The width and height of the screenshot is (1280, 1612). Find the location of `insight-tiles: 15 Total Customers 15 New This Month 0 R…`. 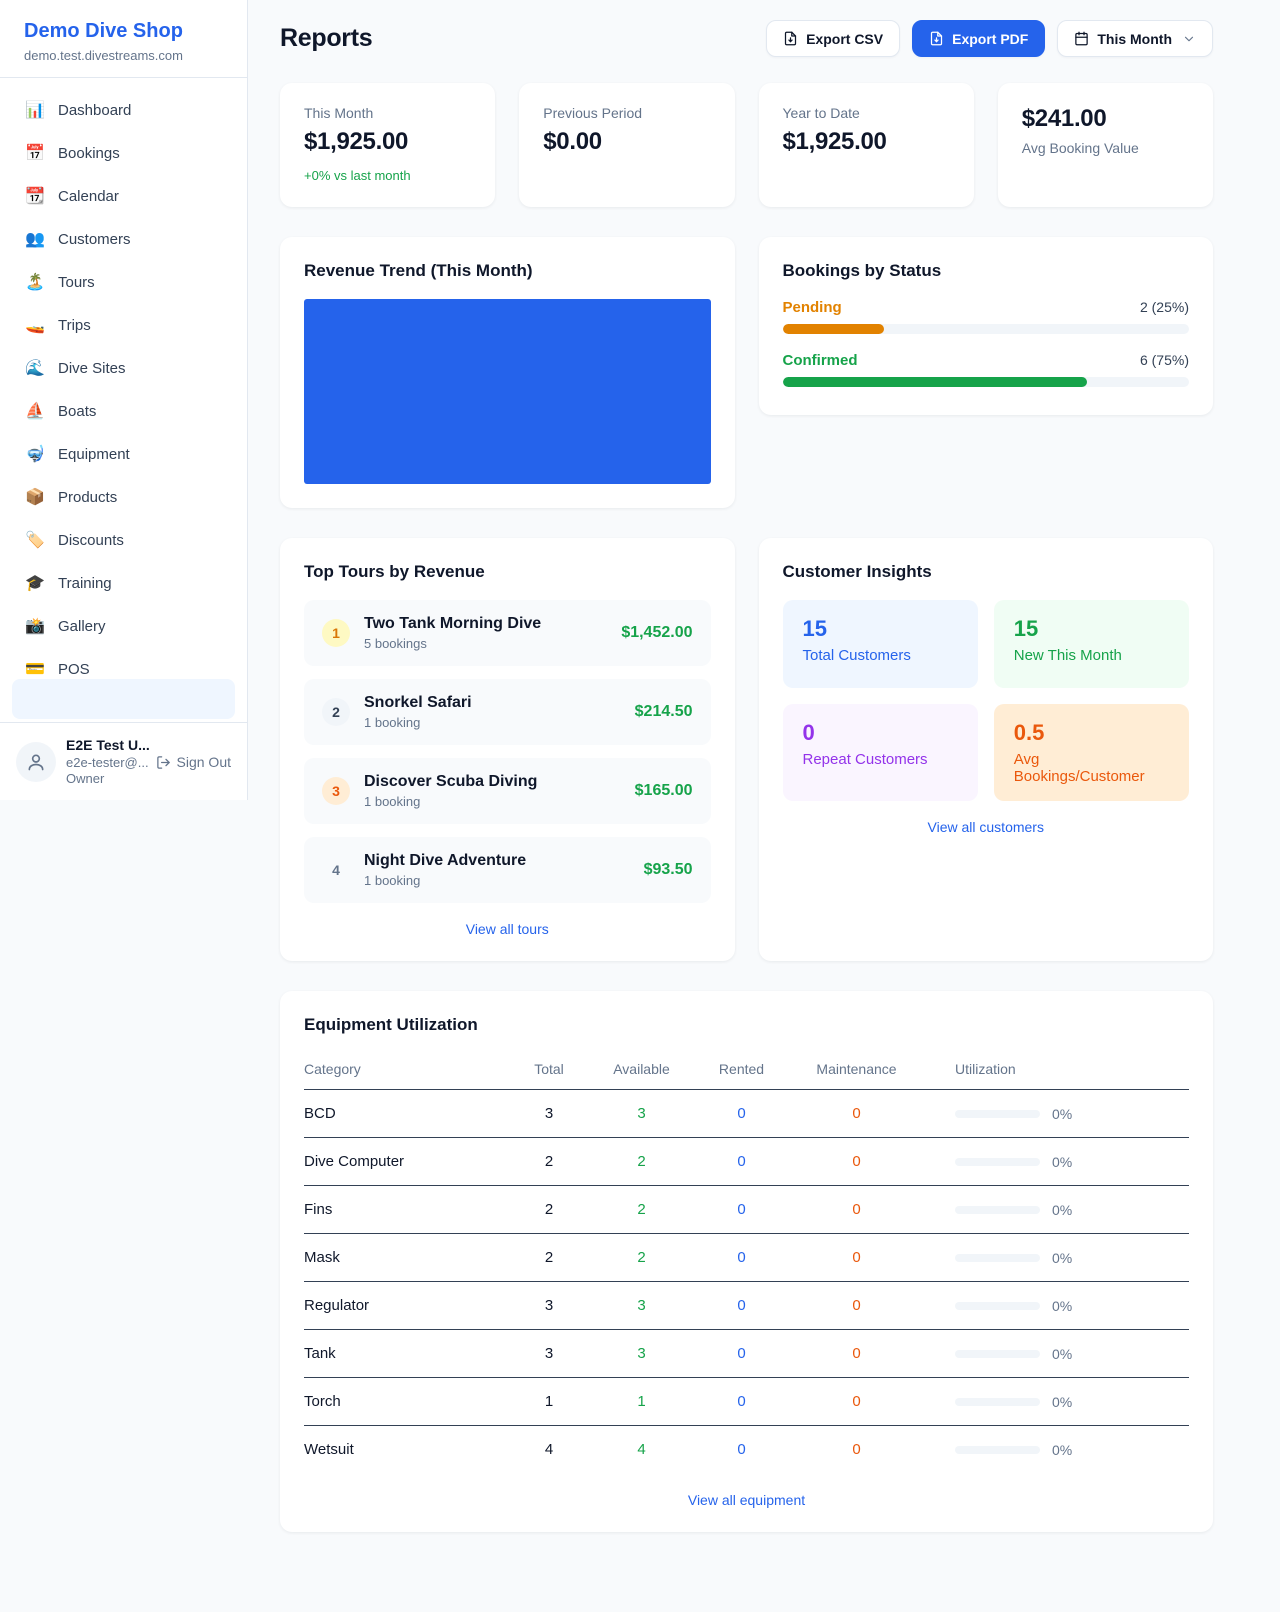

insight-tiles: 15 Total Customers 15 New This Month 0 R… is located at coordinates (985, 700).